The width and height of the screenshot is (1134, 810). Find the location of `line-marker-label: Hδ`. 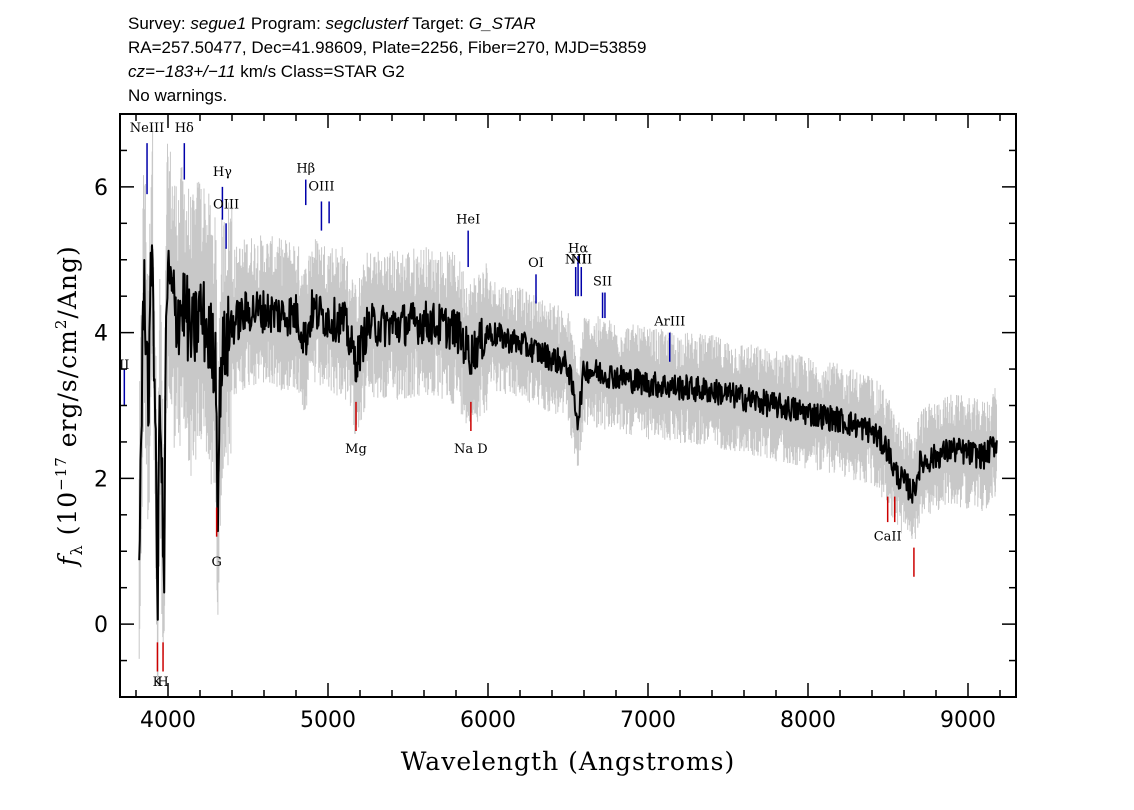

line-marker-label: Hδ is located at coordinates (184, 128).